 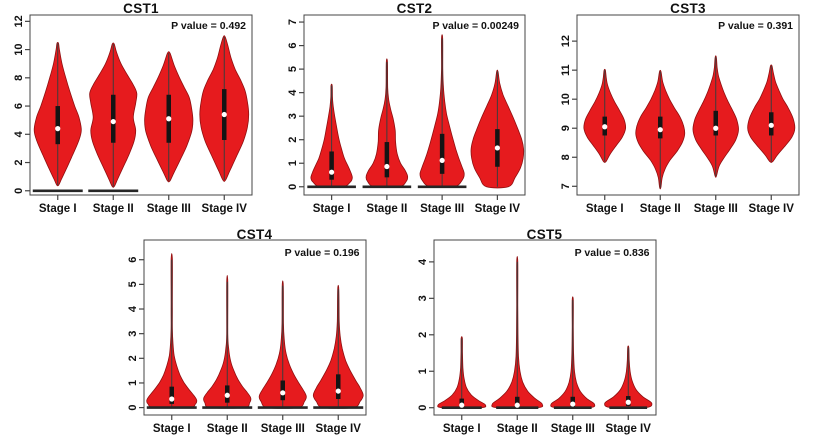 What do you see at coordinates (208, 26) in the screenshot?
I see `p-value-label-cst1: P value = 0.492` at bounding box center [208, 26].